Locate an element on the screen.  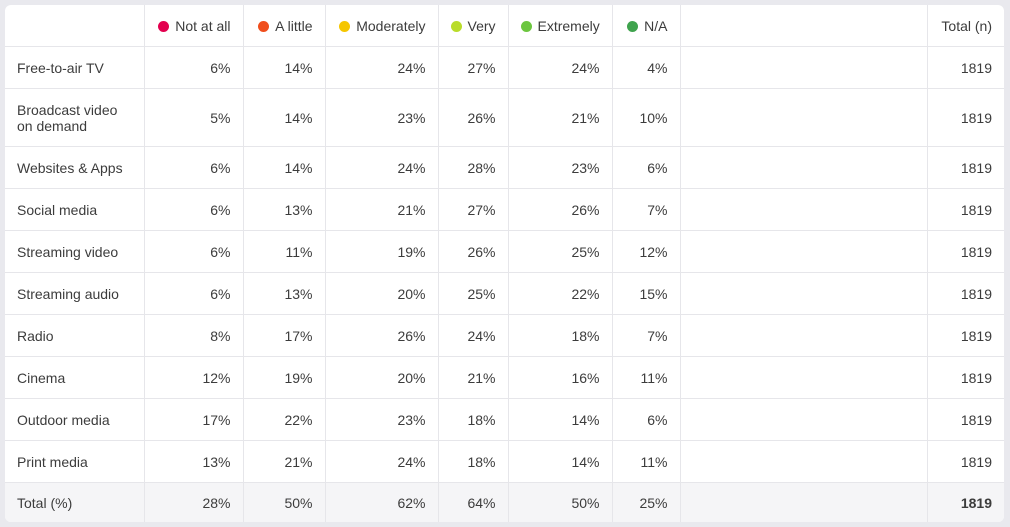
value-cell: 10% is located at coordinates (646, 117).